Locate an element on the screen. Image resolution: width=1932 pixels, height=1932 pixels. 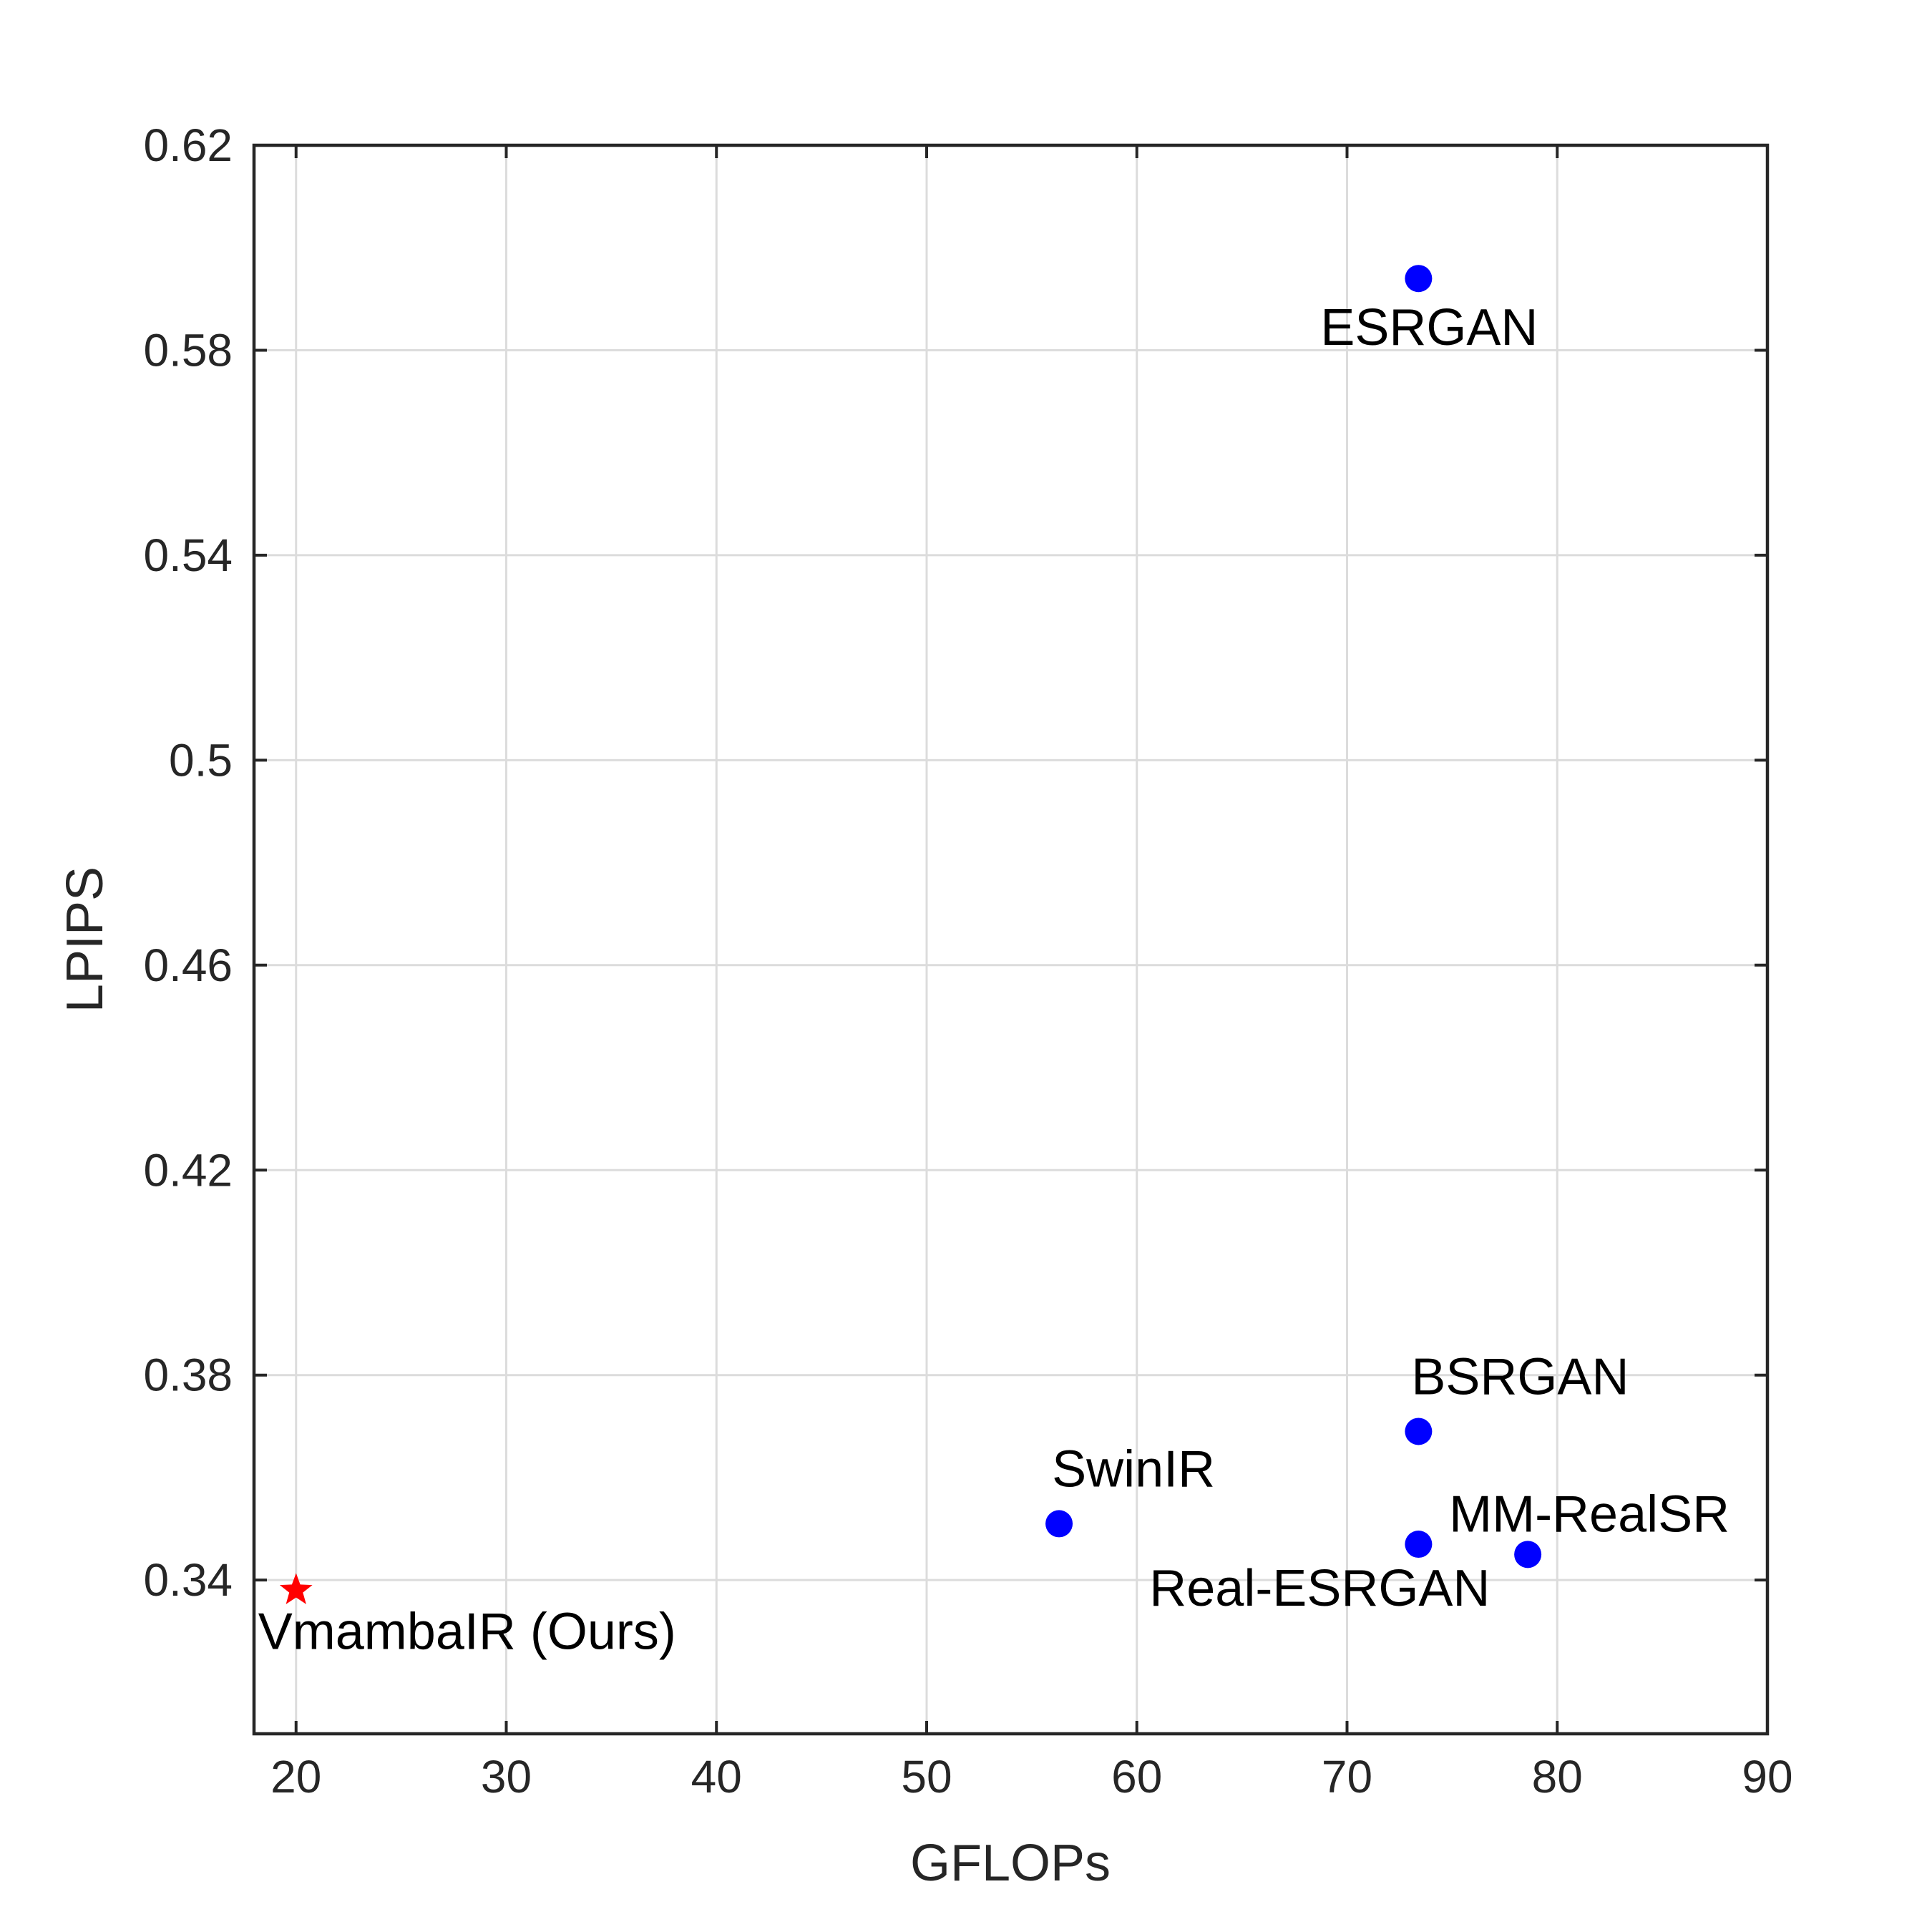
point-marker-star is located at coordinates (296, 1588).